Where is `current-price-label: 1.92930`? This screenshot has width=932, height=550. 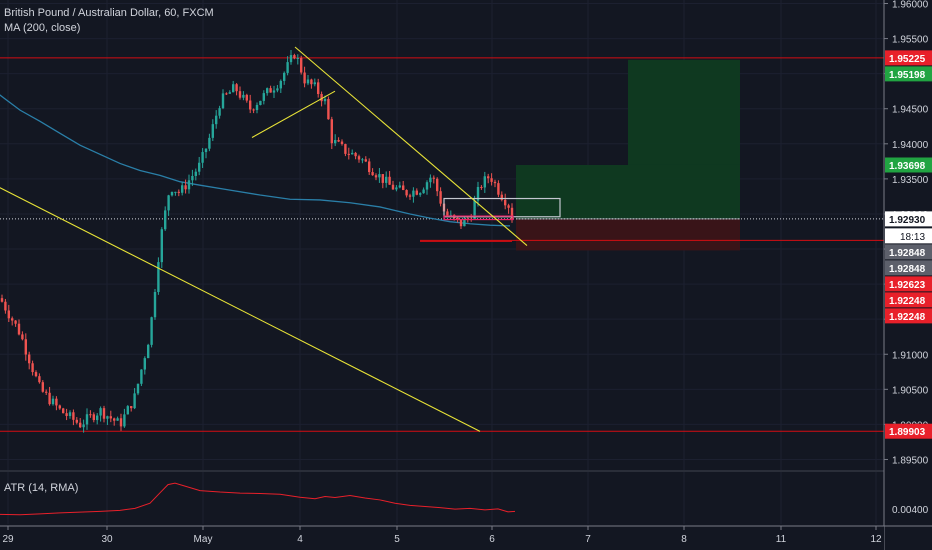 current-price-label: 1.92930 is located at coordinates (907, 220).